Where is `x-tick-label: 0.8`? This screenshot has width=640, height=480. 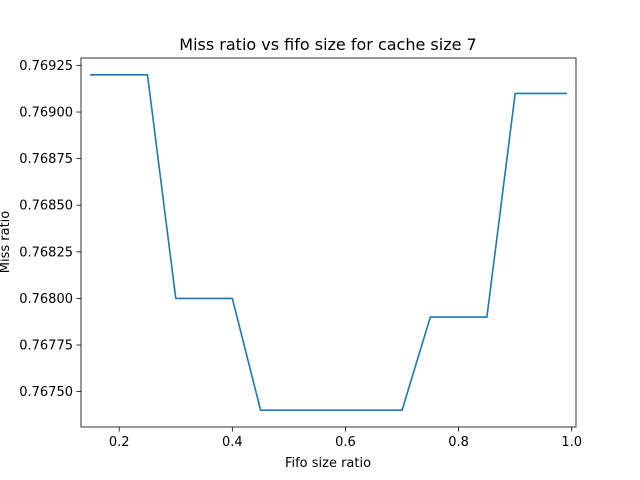
x-tick-label: 0.8 is located at coordinates (458, 442).